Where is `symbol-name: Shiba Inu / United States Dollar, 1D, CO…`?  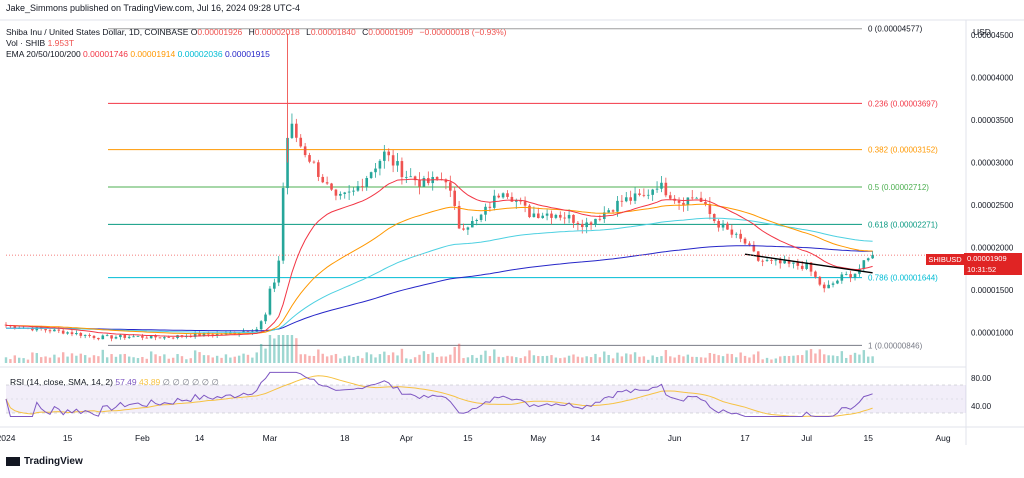 symbol-name: Shiba Inu / United States Dollar, 1D, CO… is located at coordinates (97, 32).